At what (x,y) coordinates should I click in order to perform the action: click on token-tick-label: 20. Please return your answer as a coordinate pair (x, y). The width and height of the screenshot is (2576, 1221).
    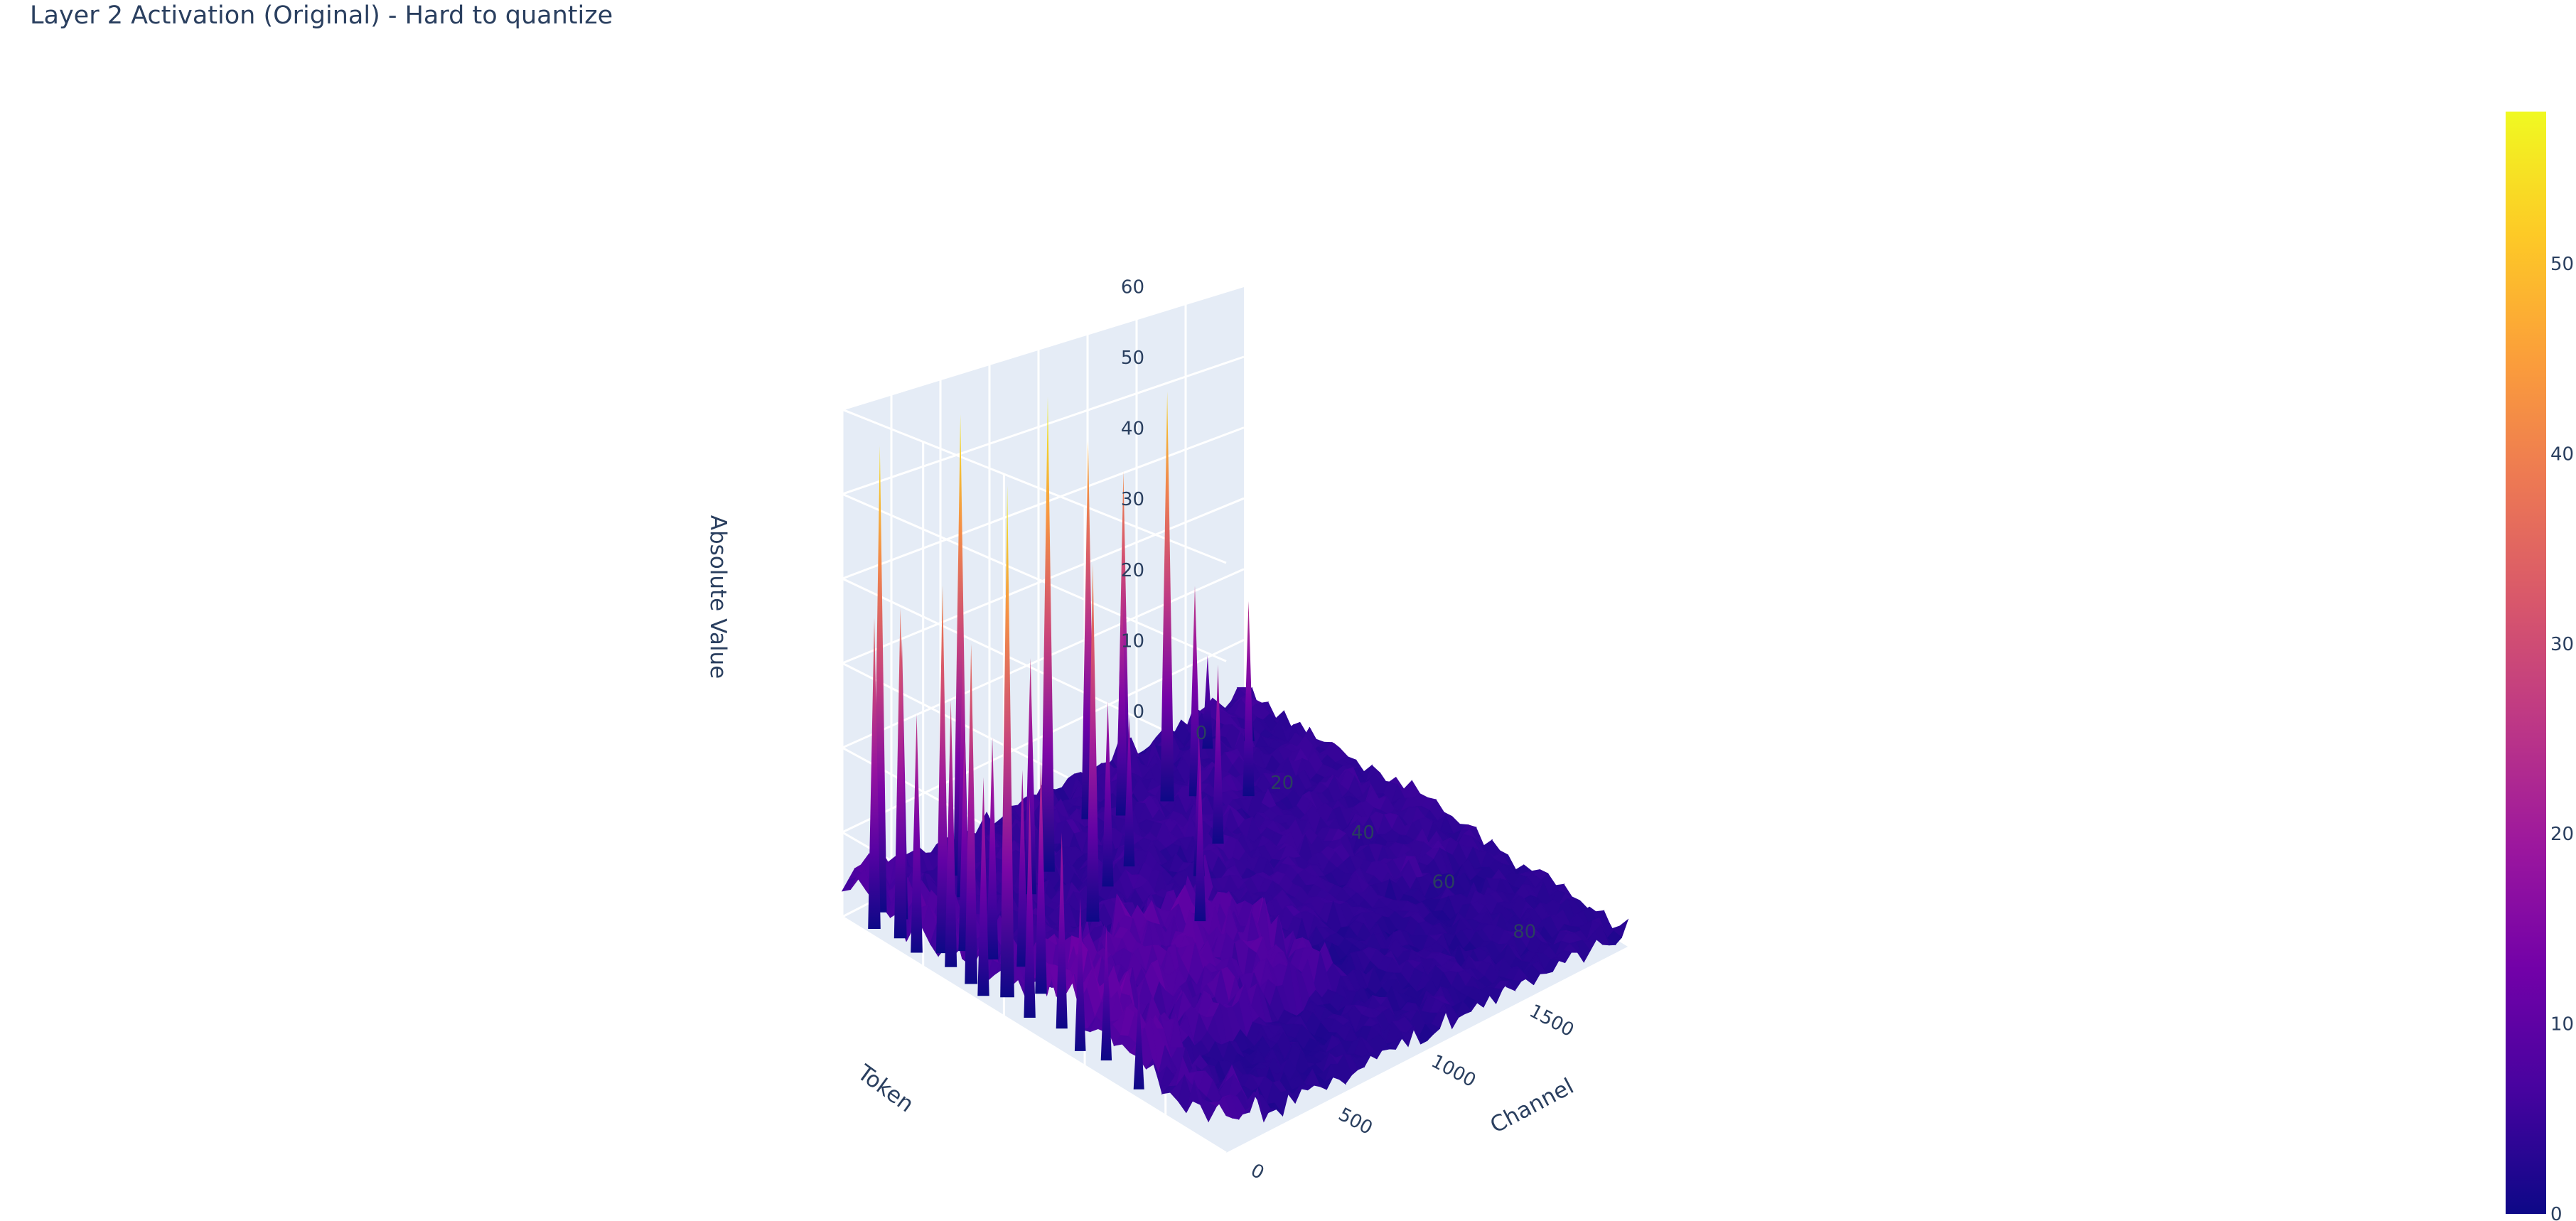
    Looking at the image, I should click on (1282, 783).